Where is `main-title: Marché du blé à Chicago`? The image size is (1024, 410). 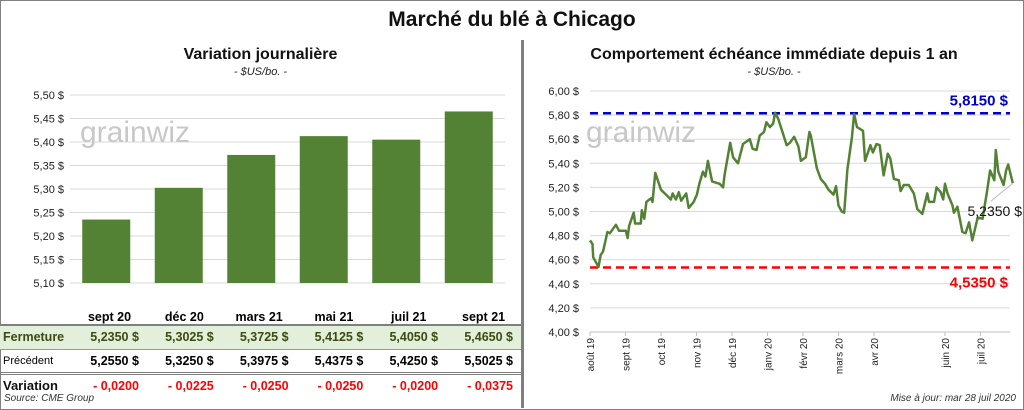 main-title: Marché du blé à Chicago is located at coordinates (512, 19).